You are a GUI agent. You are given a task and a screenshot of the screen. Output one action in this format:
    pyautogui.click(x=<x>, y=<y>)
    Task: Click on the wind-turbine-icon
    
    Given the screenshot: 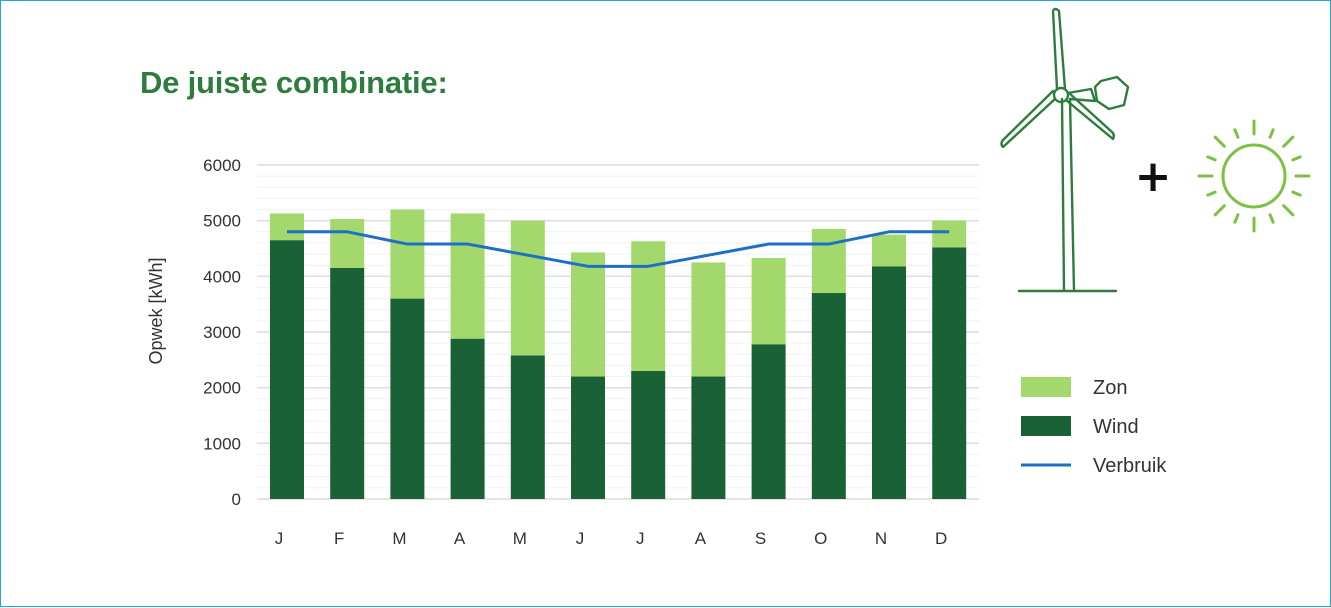 What is the action you would take?
    pyautogui.click(x=1065, y=150)
    